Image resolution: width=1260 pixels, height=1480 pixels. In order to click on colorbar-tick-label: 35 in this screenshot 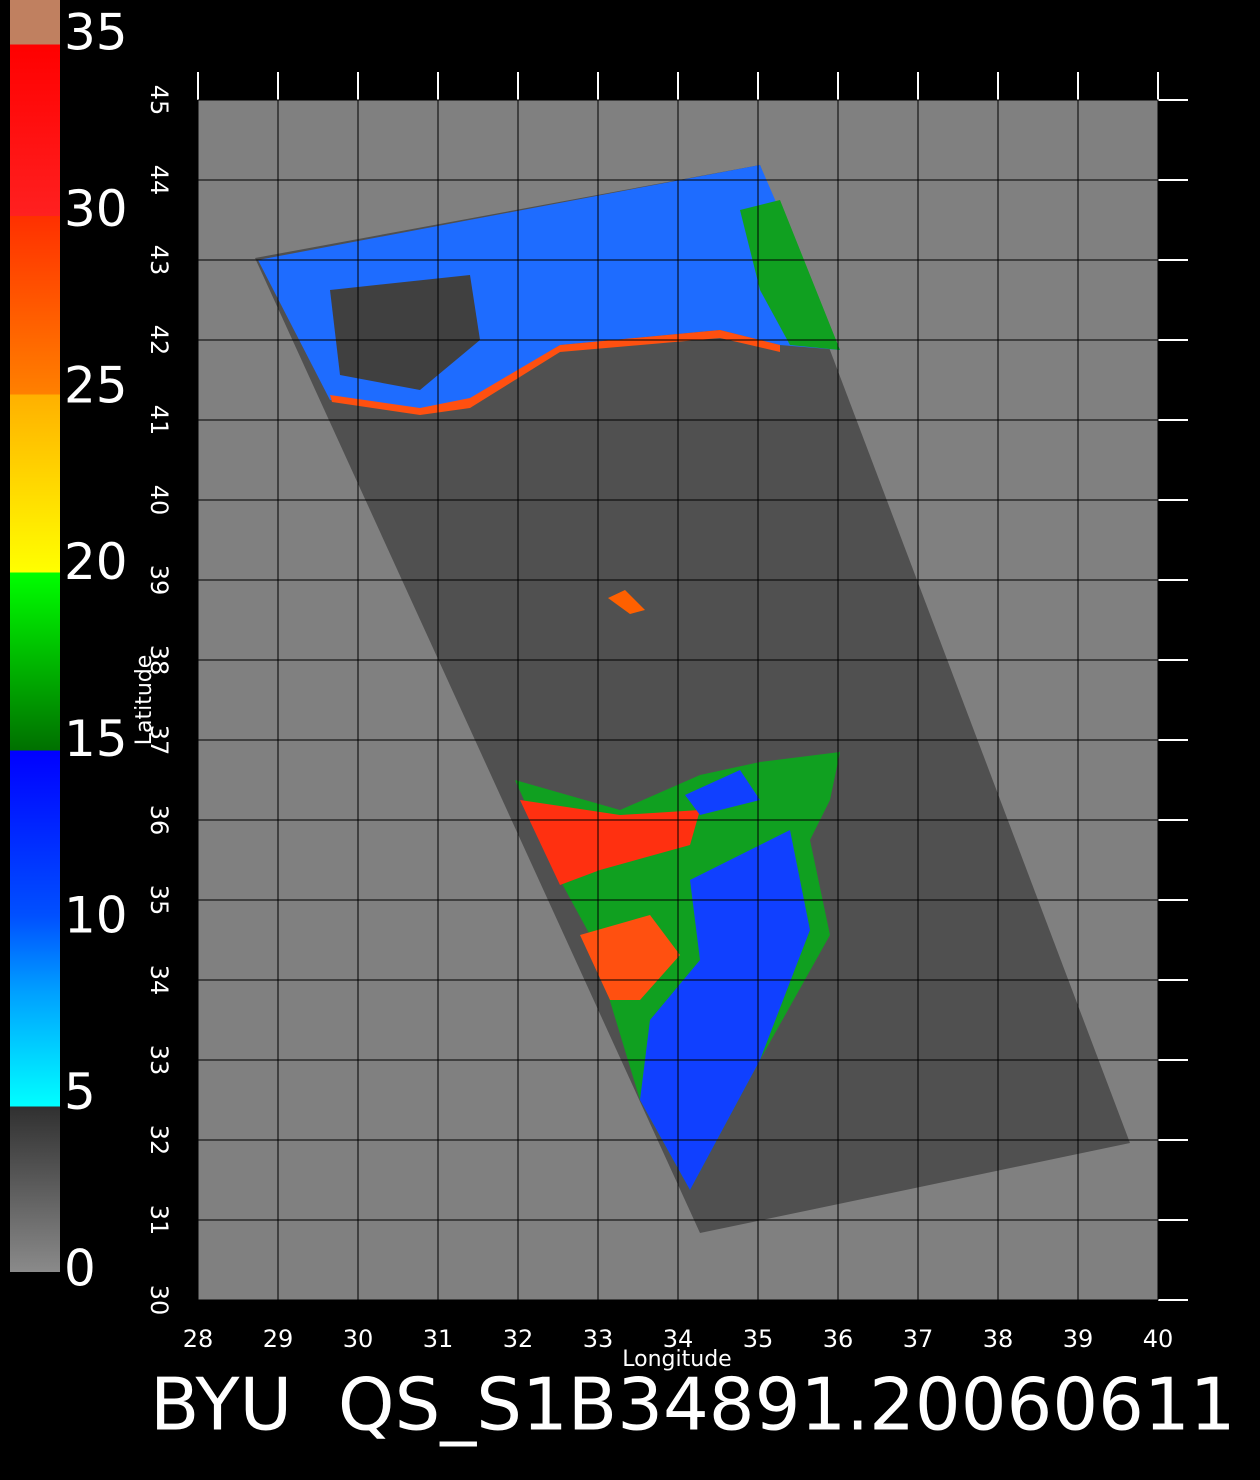, I will do `click(96, 33)`.